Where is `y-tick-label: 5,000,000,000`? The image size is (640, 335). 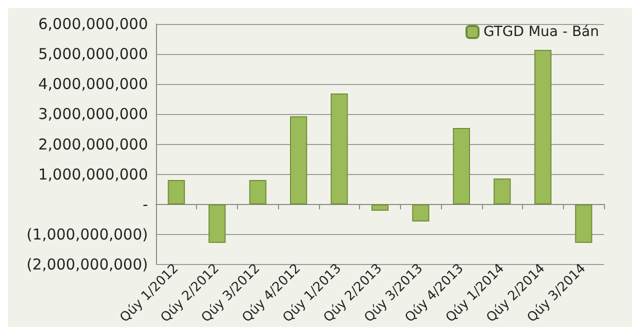
y-tick-label: 5,000,000,000 is located at coordinates (93, 54).